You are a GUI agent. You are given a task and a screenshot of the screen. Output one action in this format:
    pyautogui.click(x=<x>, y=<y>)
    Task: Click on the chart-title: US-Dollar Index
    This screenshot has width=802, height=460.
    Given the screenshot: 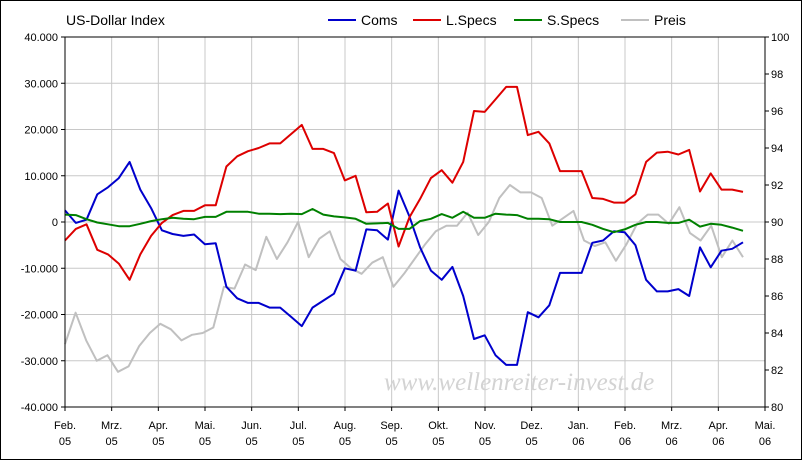 What is the action you would take?
    pyautogui.click(x=115, y=20)
    